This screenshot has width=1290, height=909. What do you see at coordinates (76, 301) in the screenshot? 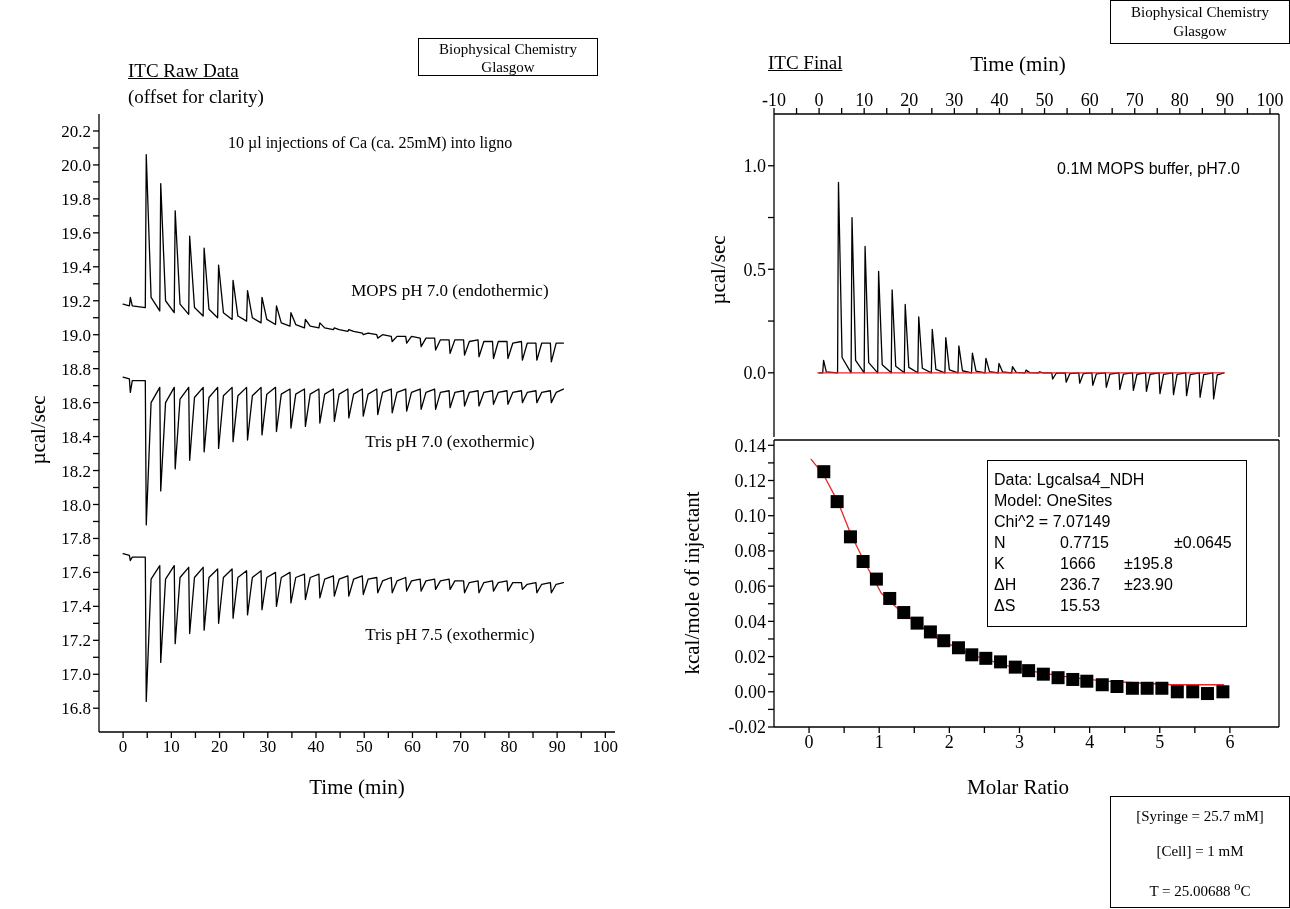
I see `y-tick-label: 19.2` at bounding box center [76, 301].